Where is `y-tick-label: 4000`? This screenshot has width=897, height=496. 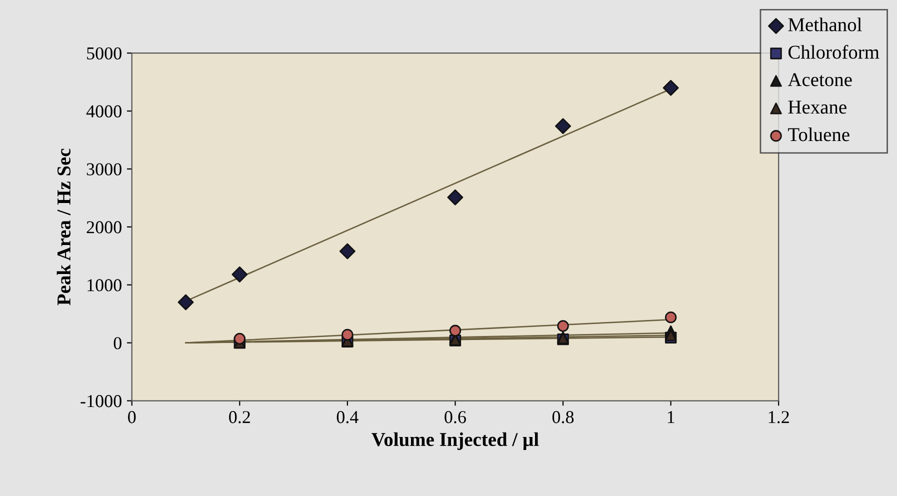
y-tick-label: 4000 is located at coordinates (104, 111).